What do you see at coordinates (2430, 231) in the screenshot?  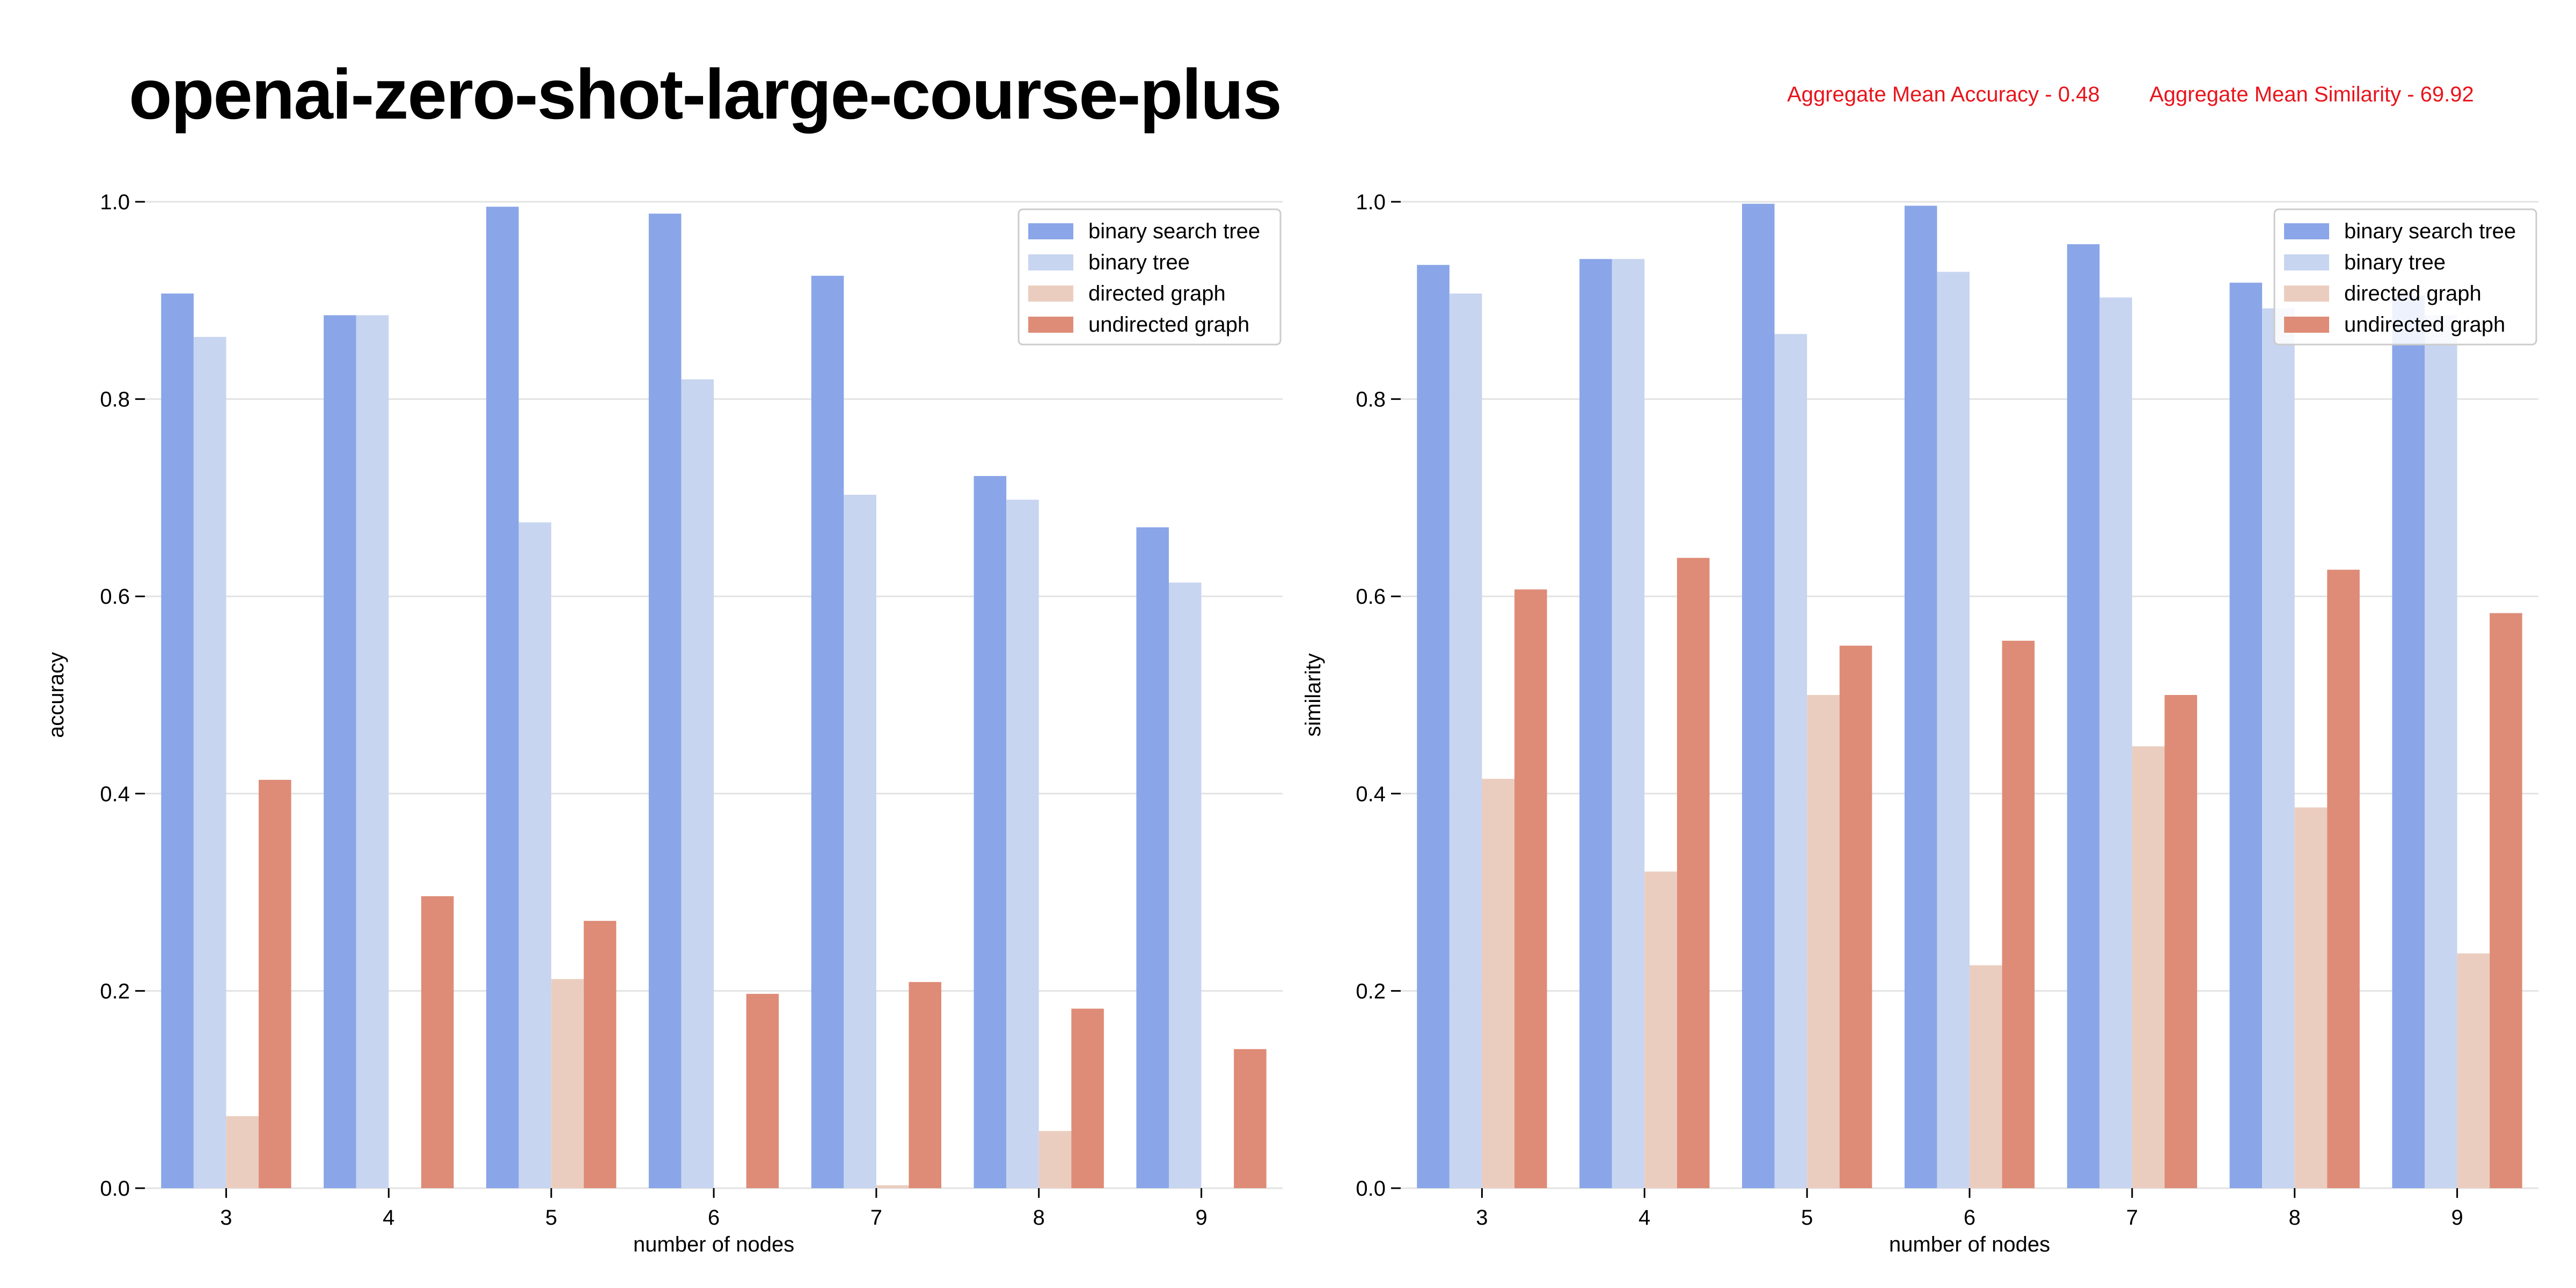 I see `legend-entry: binary search tree` at bounding box center [2430, 231].